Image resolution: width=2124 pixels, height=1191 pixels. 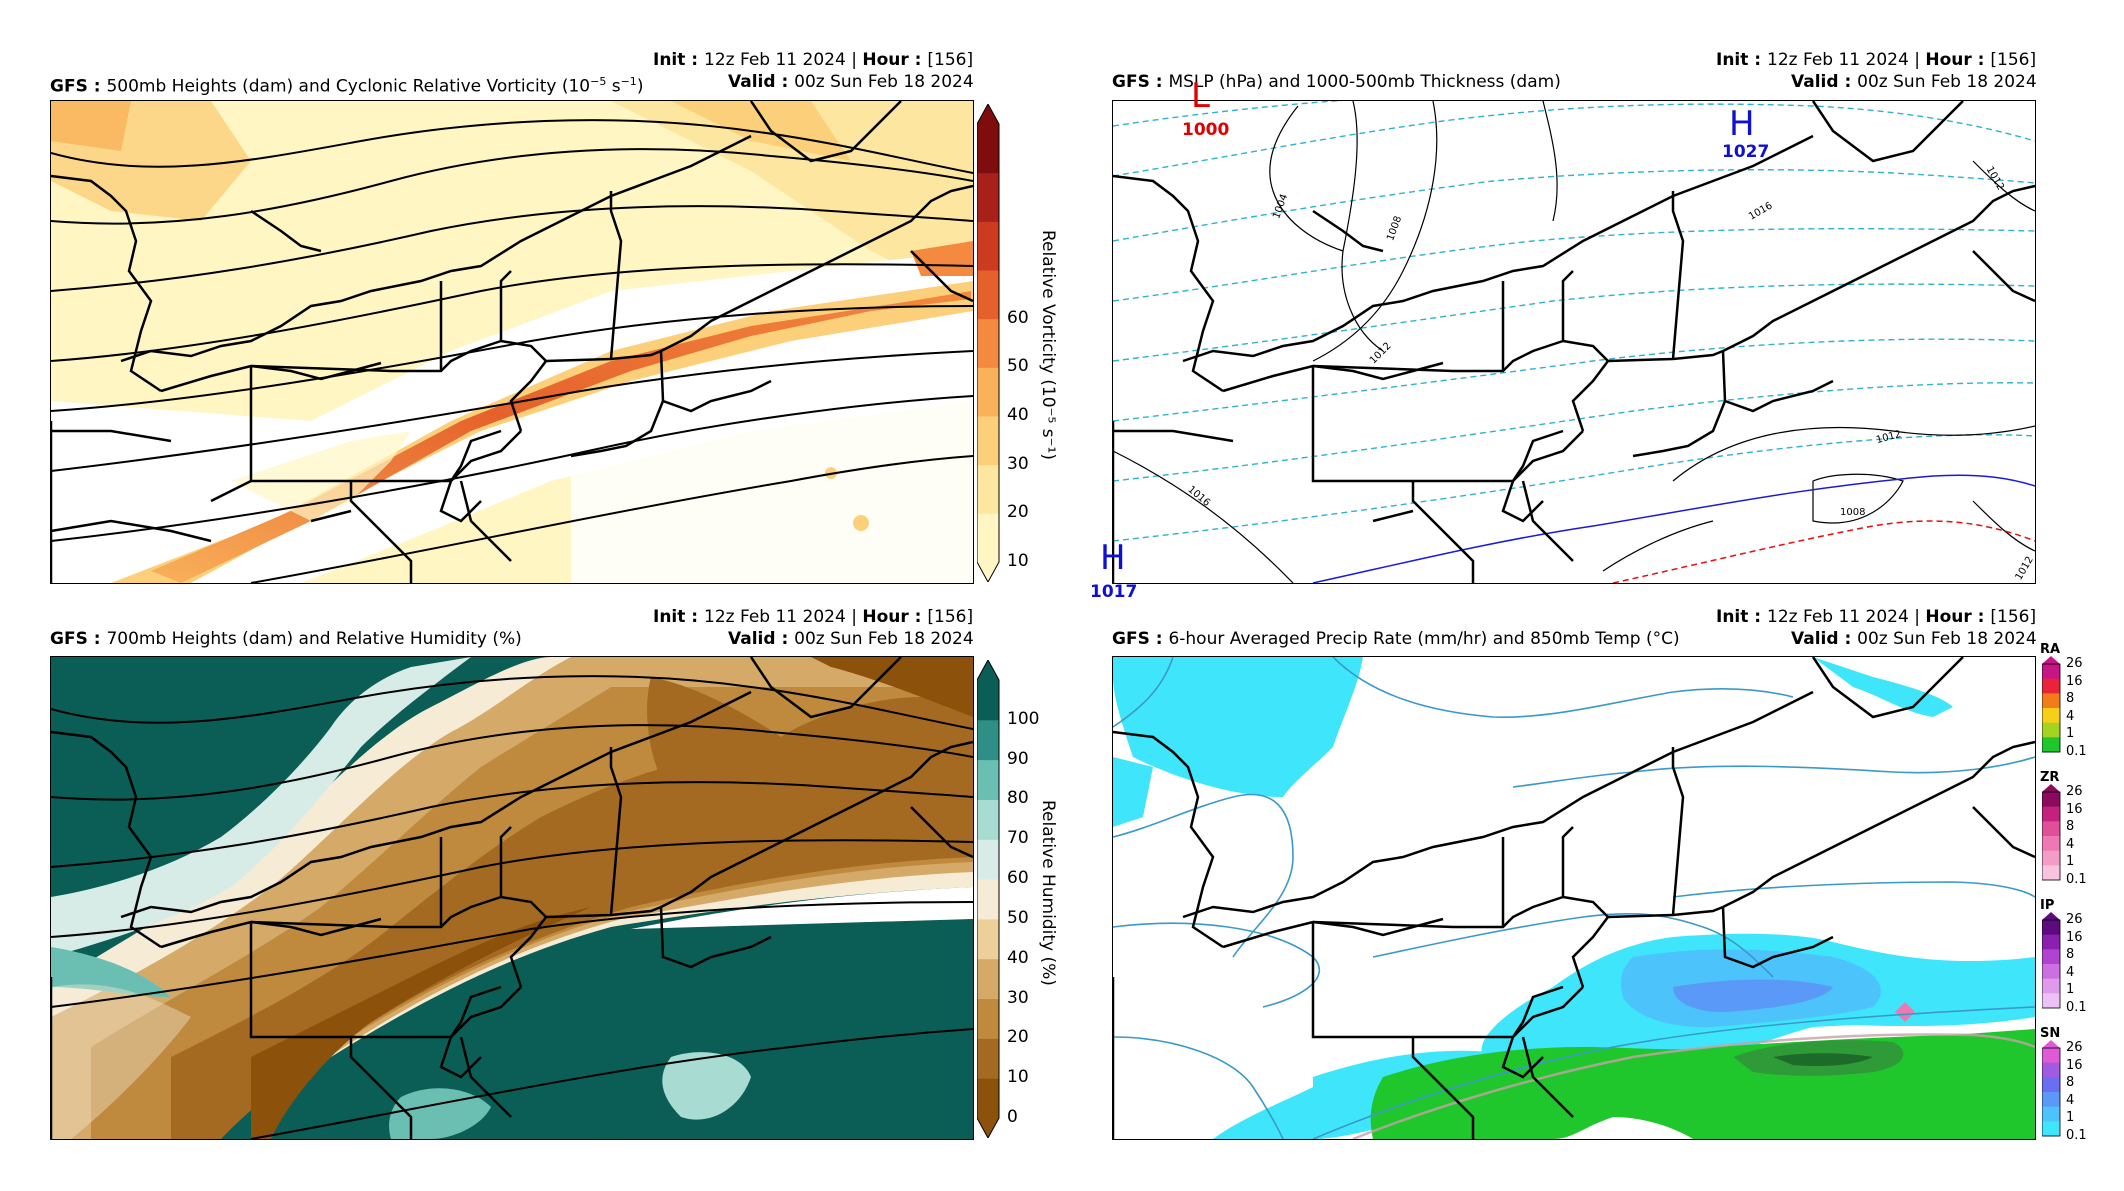 What do you see at coordinates (1876, 60) in the screenshot?
I see `panel2-init-line: Init : 12z Feb 11 2024 | Hour : [156]` at bounding box center [1876, 60].